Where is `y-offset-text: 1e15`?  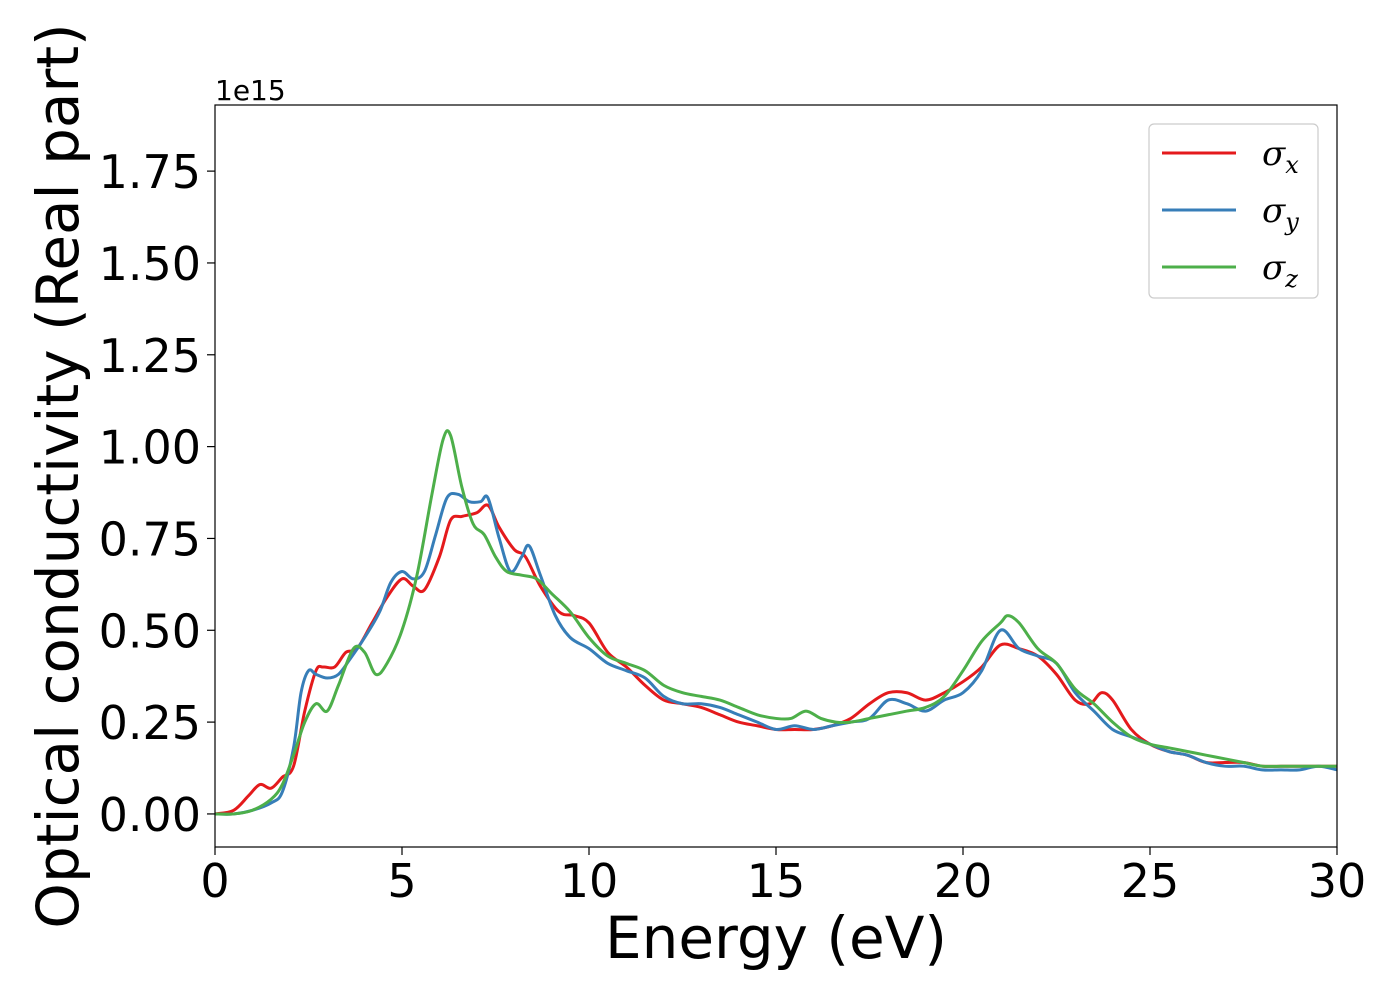 y-offset-text: 1e15 is located at coordinates (250, 90).